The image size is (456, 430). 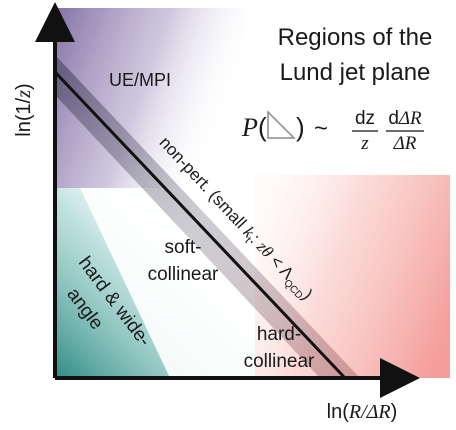 I want to click on title-line-2: Lund jet plane, so click(x=355, y=72).